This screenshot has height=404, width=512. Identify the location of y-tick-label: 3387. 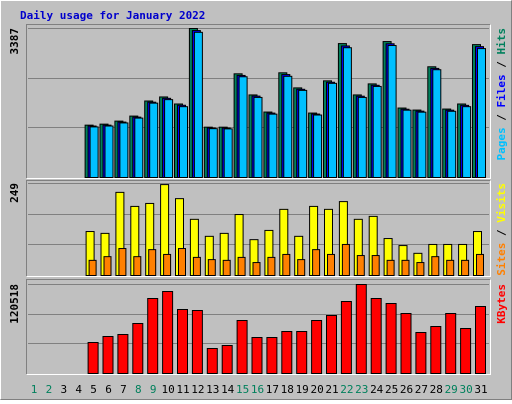
(14, 41).